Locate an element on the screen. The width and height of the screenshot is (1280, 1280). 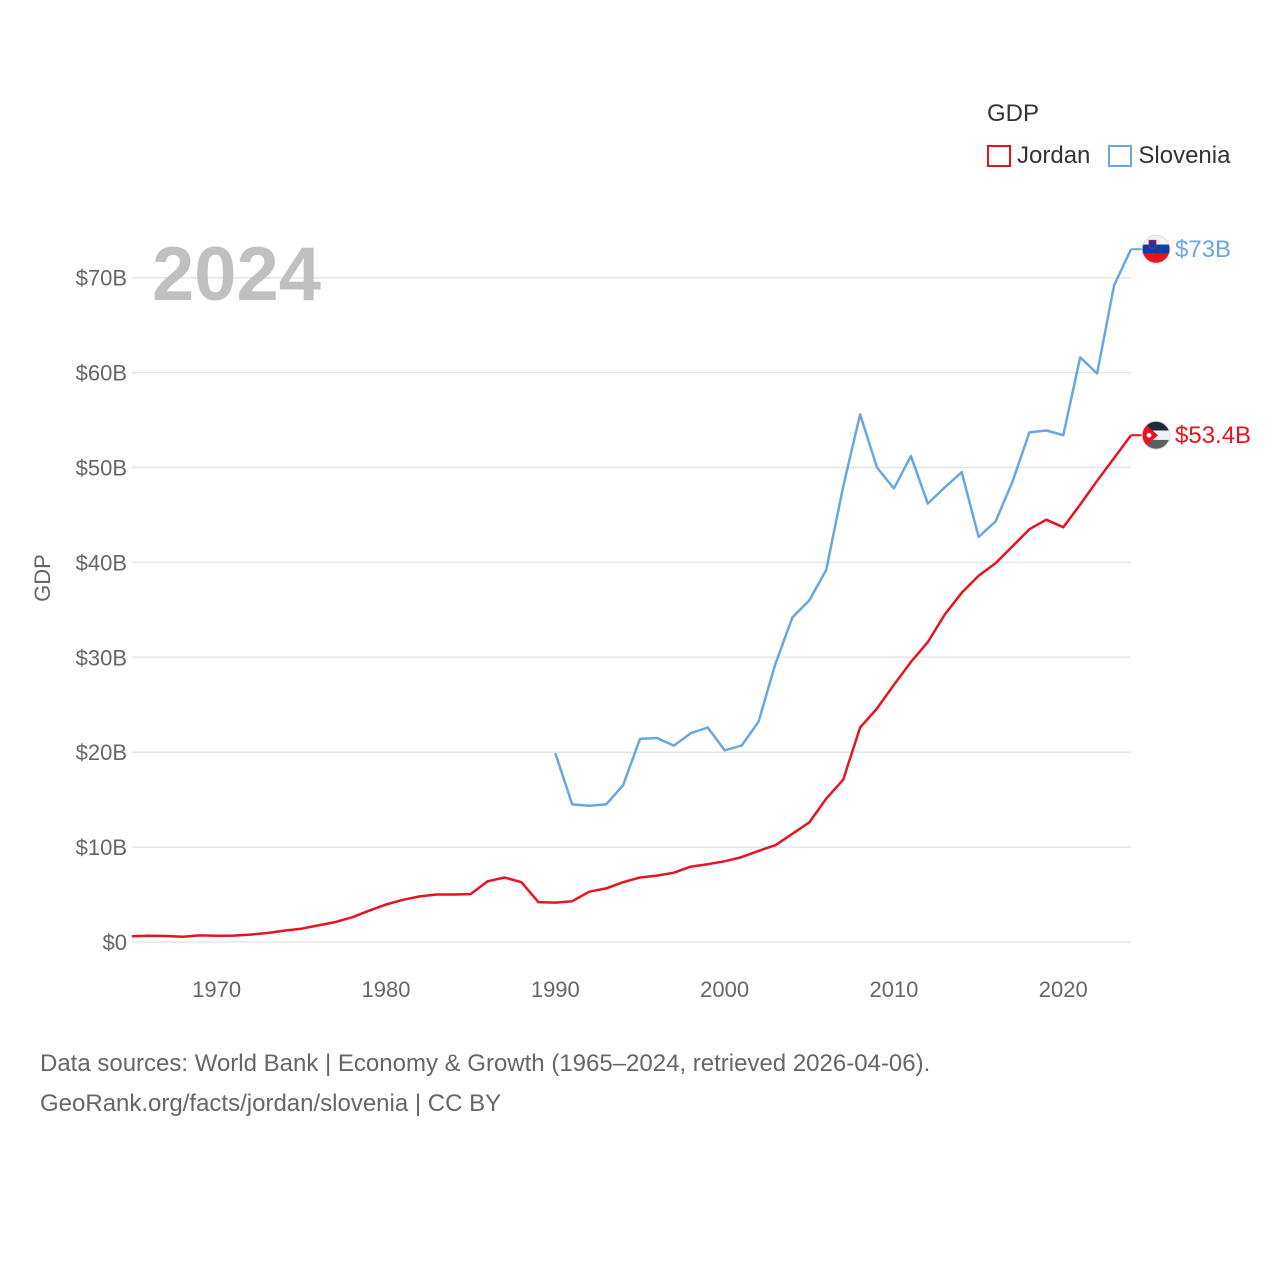
year-overlay: 2024 is located at coordinates (236, 274).